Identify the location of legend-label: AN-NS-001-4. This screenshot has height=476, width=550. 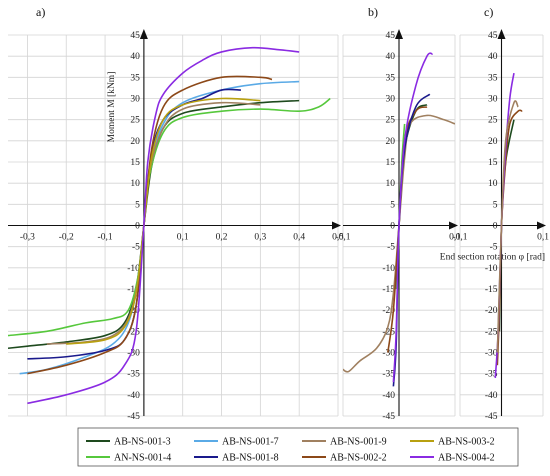
(142, 458).